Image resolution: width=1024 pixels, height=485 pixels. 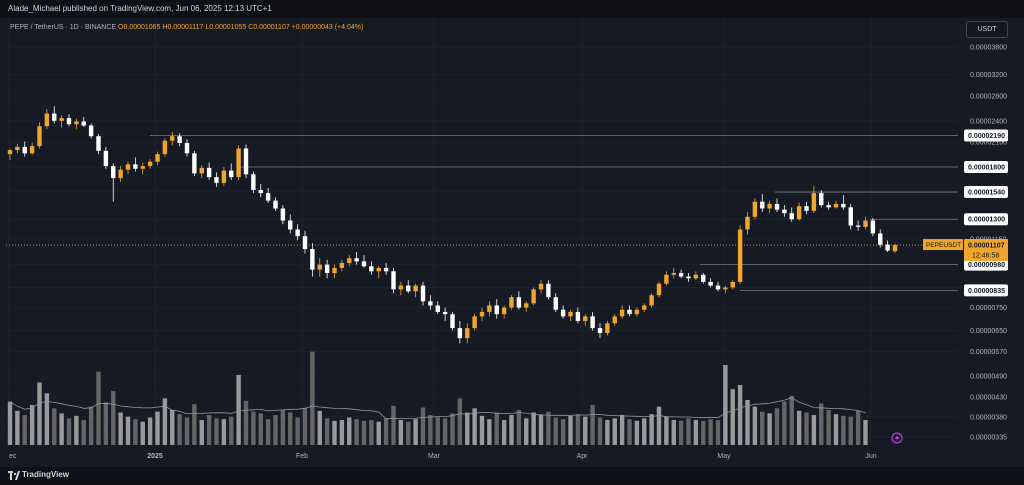 I want to click on level-price-label: 0.00001300, so click(x=986, y=220).